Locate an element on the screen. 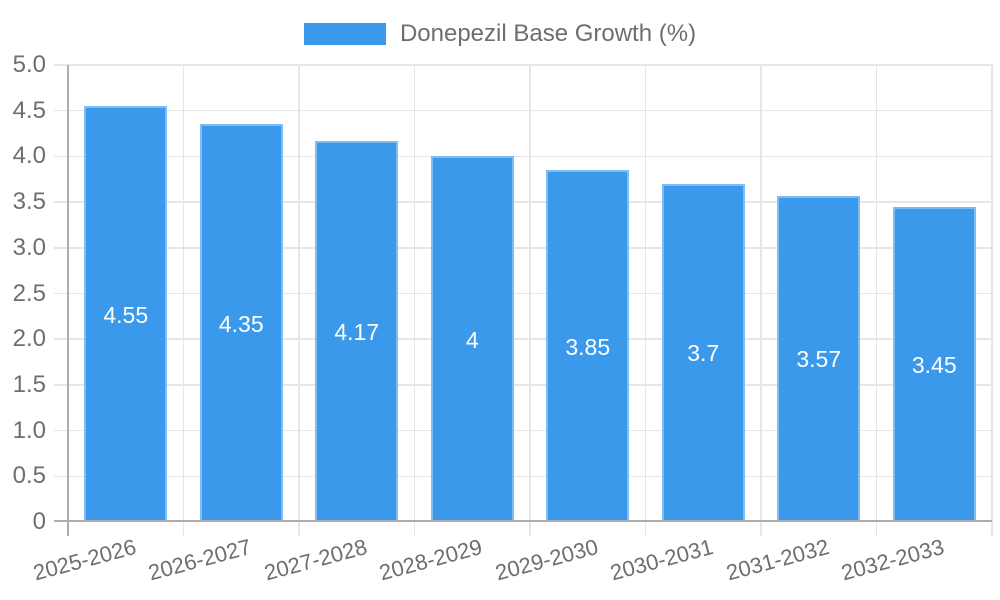  bar-value-label: 4.17 is located at coordinates (357, 331).